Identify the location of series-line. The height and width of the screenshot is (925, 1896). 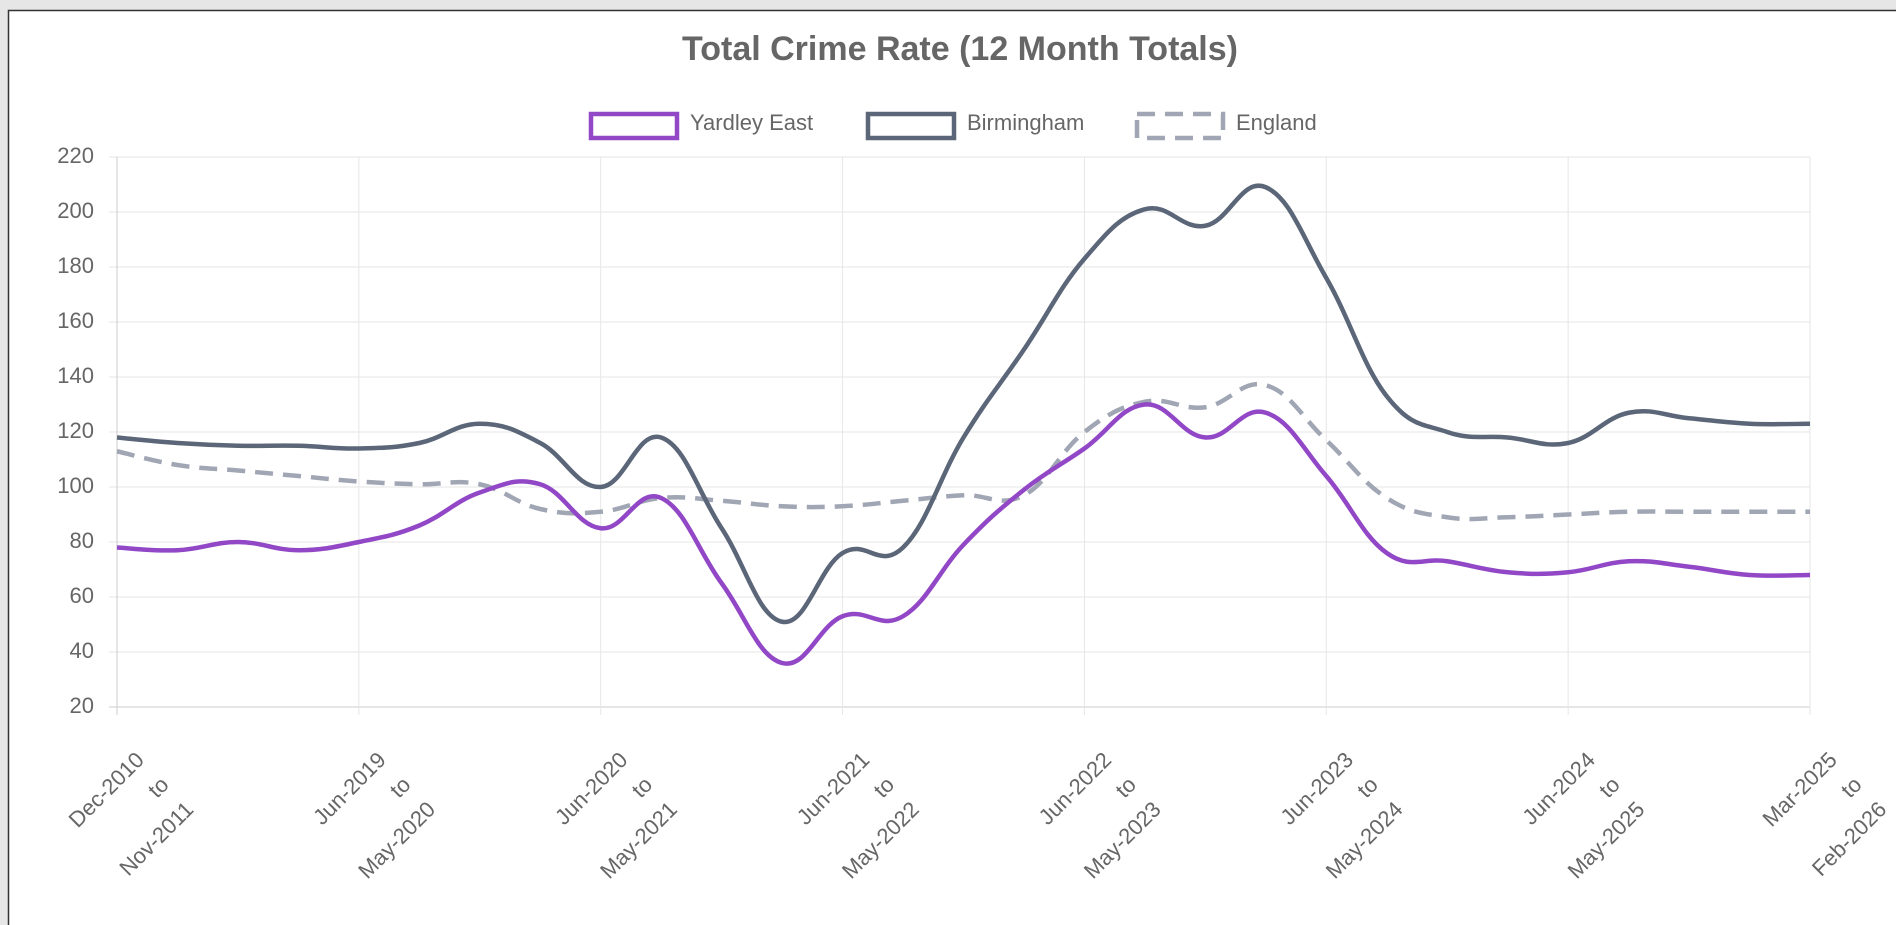
(963, 451).